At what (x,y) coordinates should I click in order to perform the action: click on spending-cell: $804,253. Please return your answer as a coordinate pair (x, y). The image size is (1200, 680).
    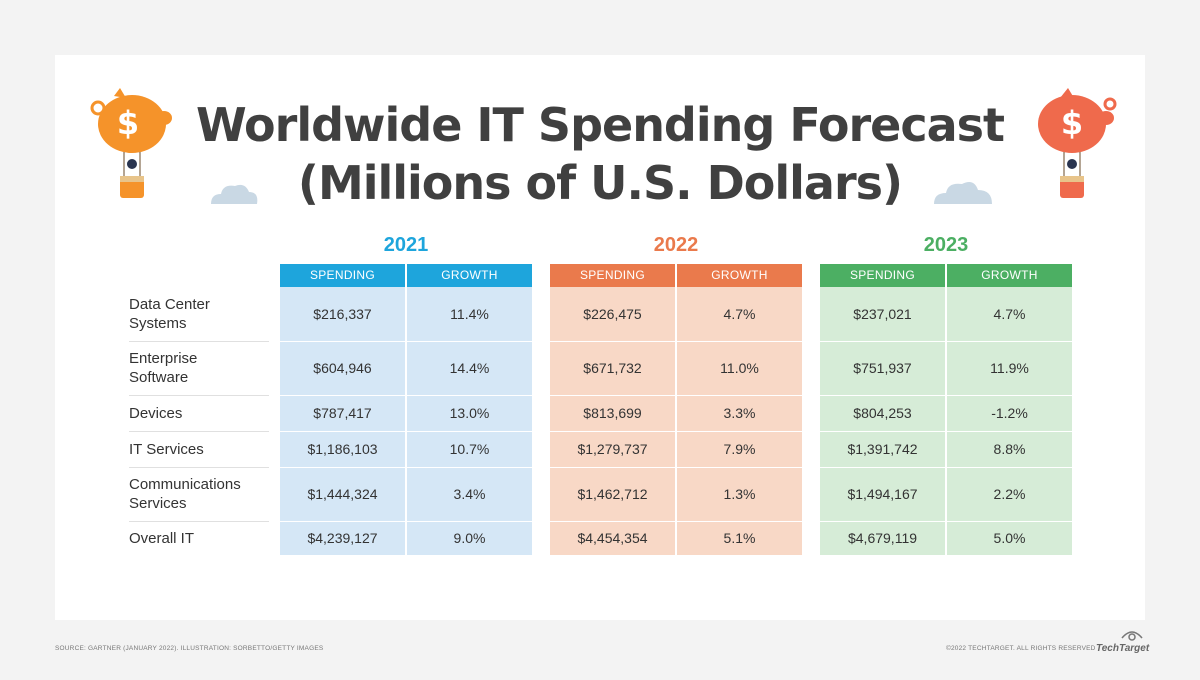
    Looking at the image, I should click on (882, 413).